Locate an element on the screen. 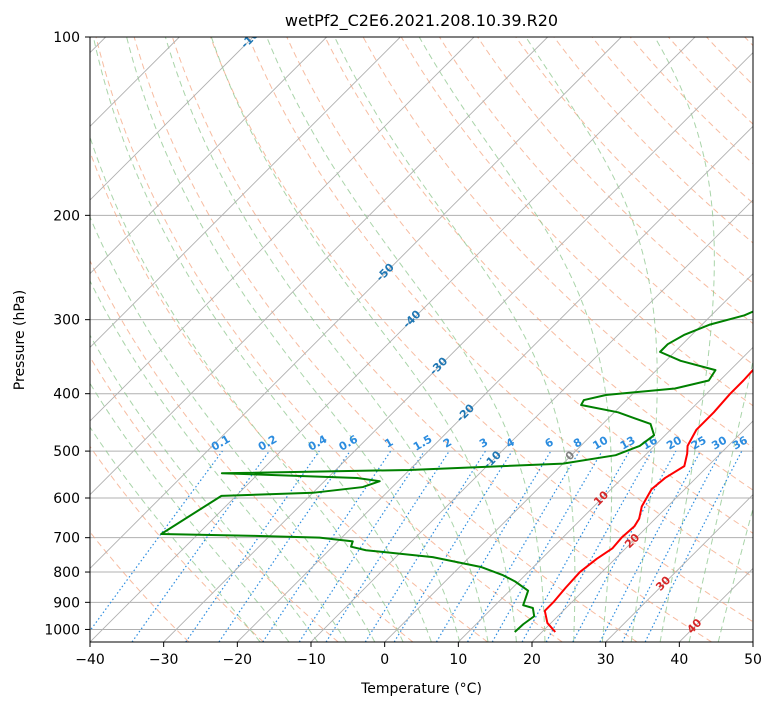 Image resolution: width=775 pixels, height=708 pixels. mixing-ratio-label: 0.1 is located at coordinates (220, 443).